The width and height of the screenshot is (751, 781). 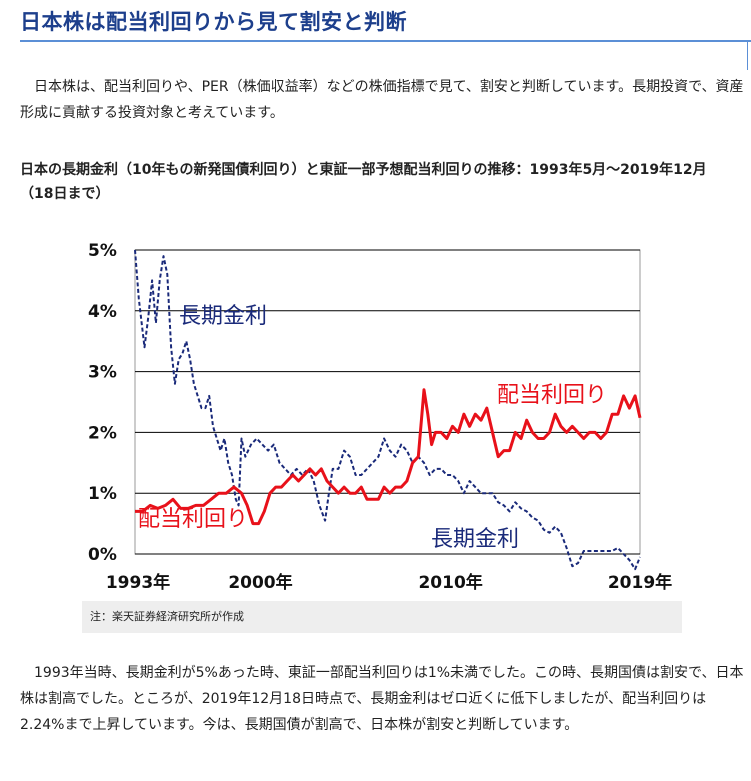 I want to click on page-title: 日本株は配当利回りから見て割安と判断, so click(x=213, y=22).